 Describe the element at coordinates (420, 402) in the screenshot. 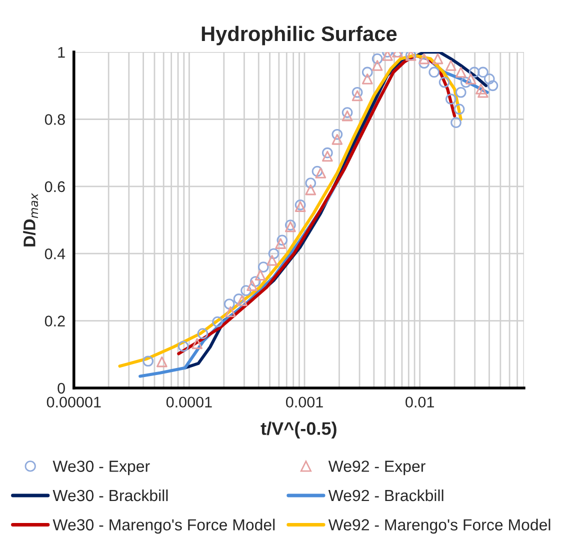

I see `x-tick-label: 0.01` at that location.